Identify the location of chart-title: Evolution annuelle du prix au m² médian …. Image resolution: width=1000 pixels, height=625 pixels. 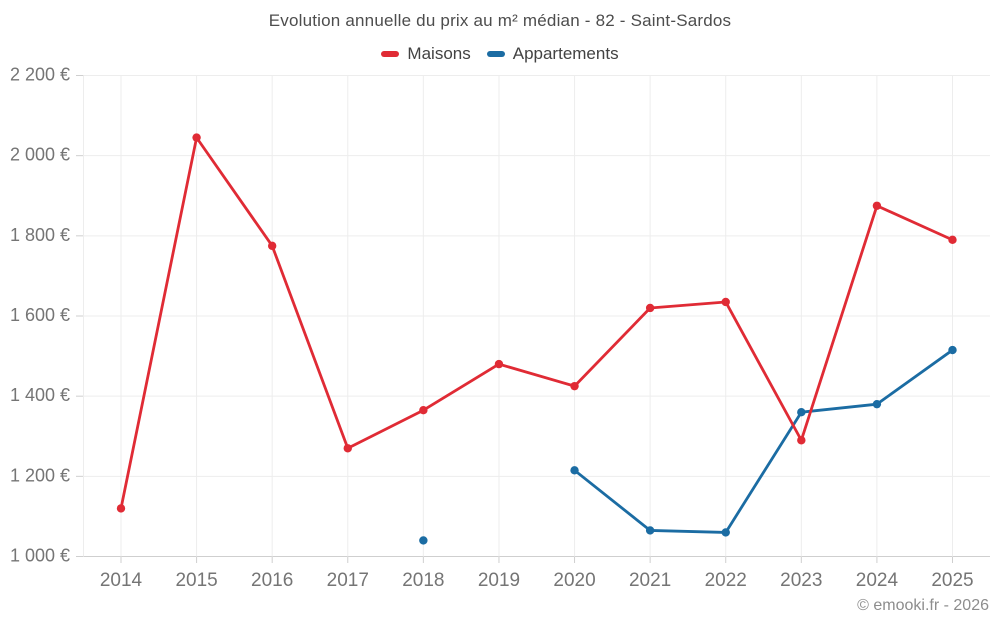
(500, 20).